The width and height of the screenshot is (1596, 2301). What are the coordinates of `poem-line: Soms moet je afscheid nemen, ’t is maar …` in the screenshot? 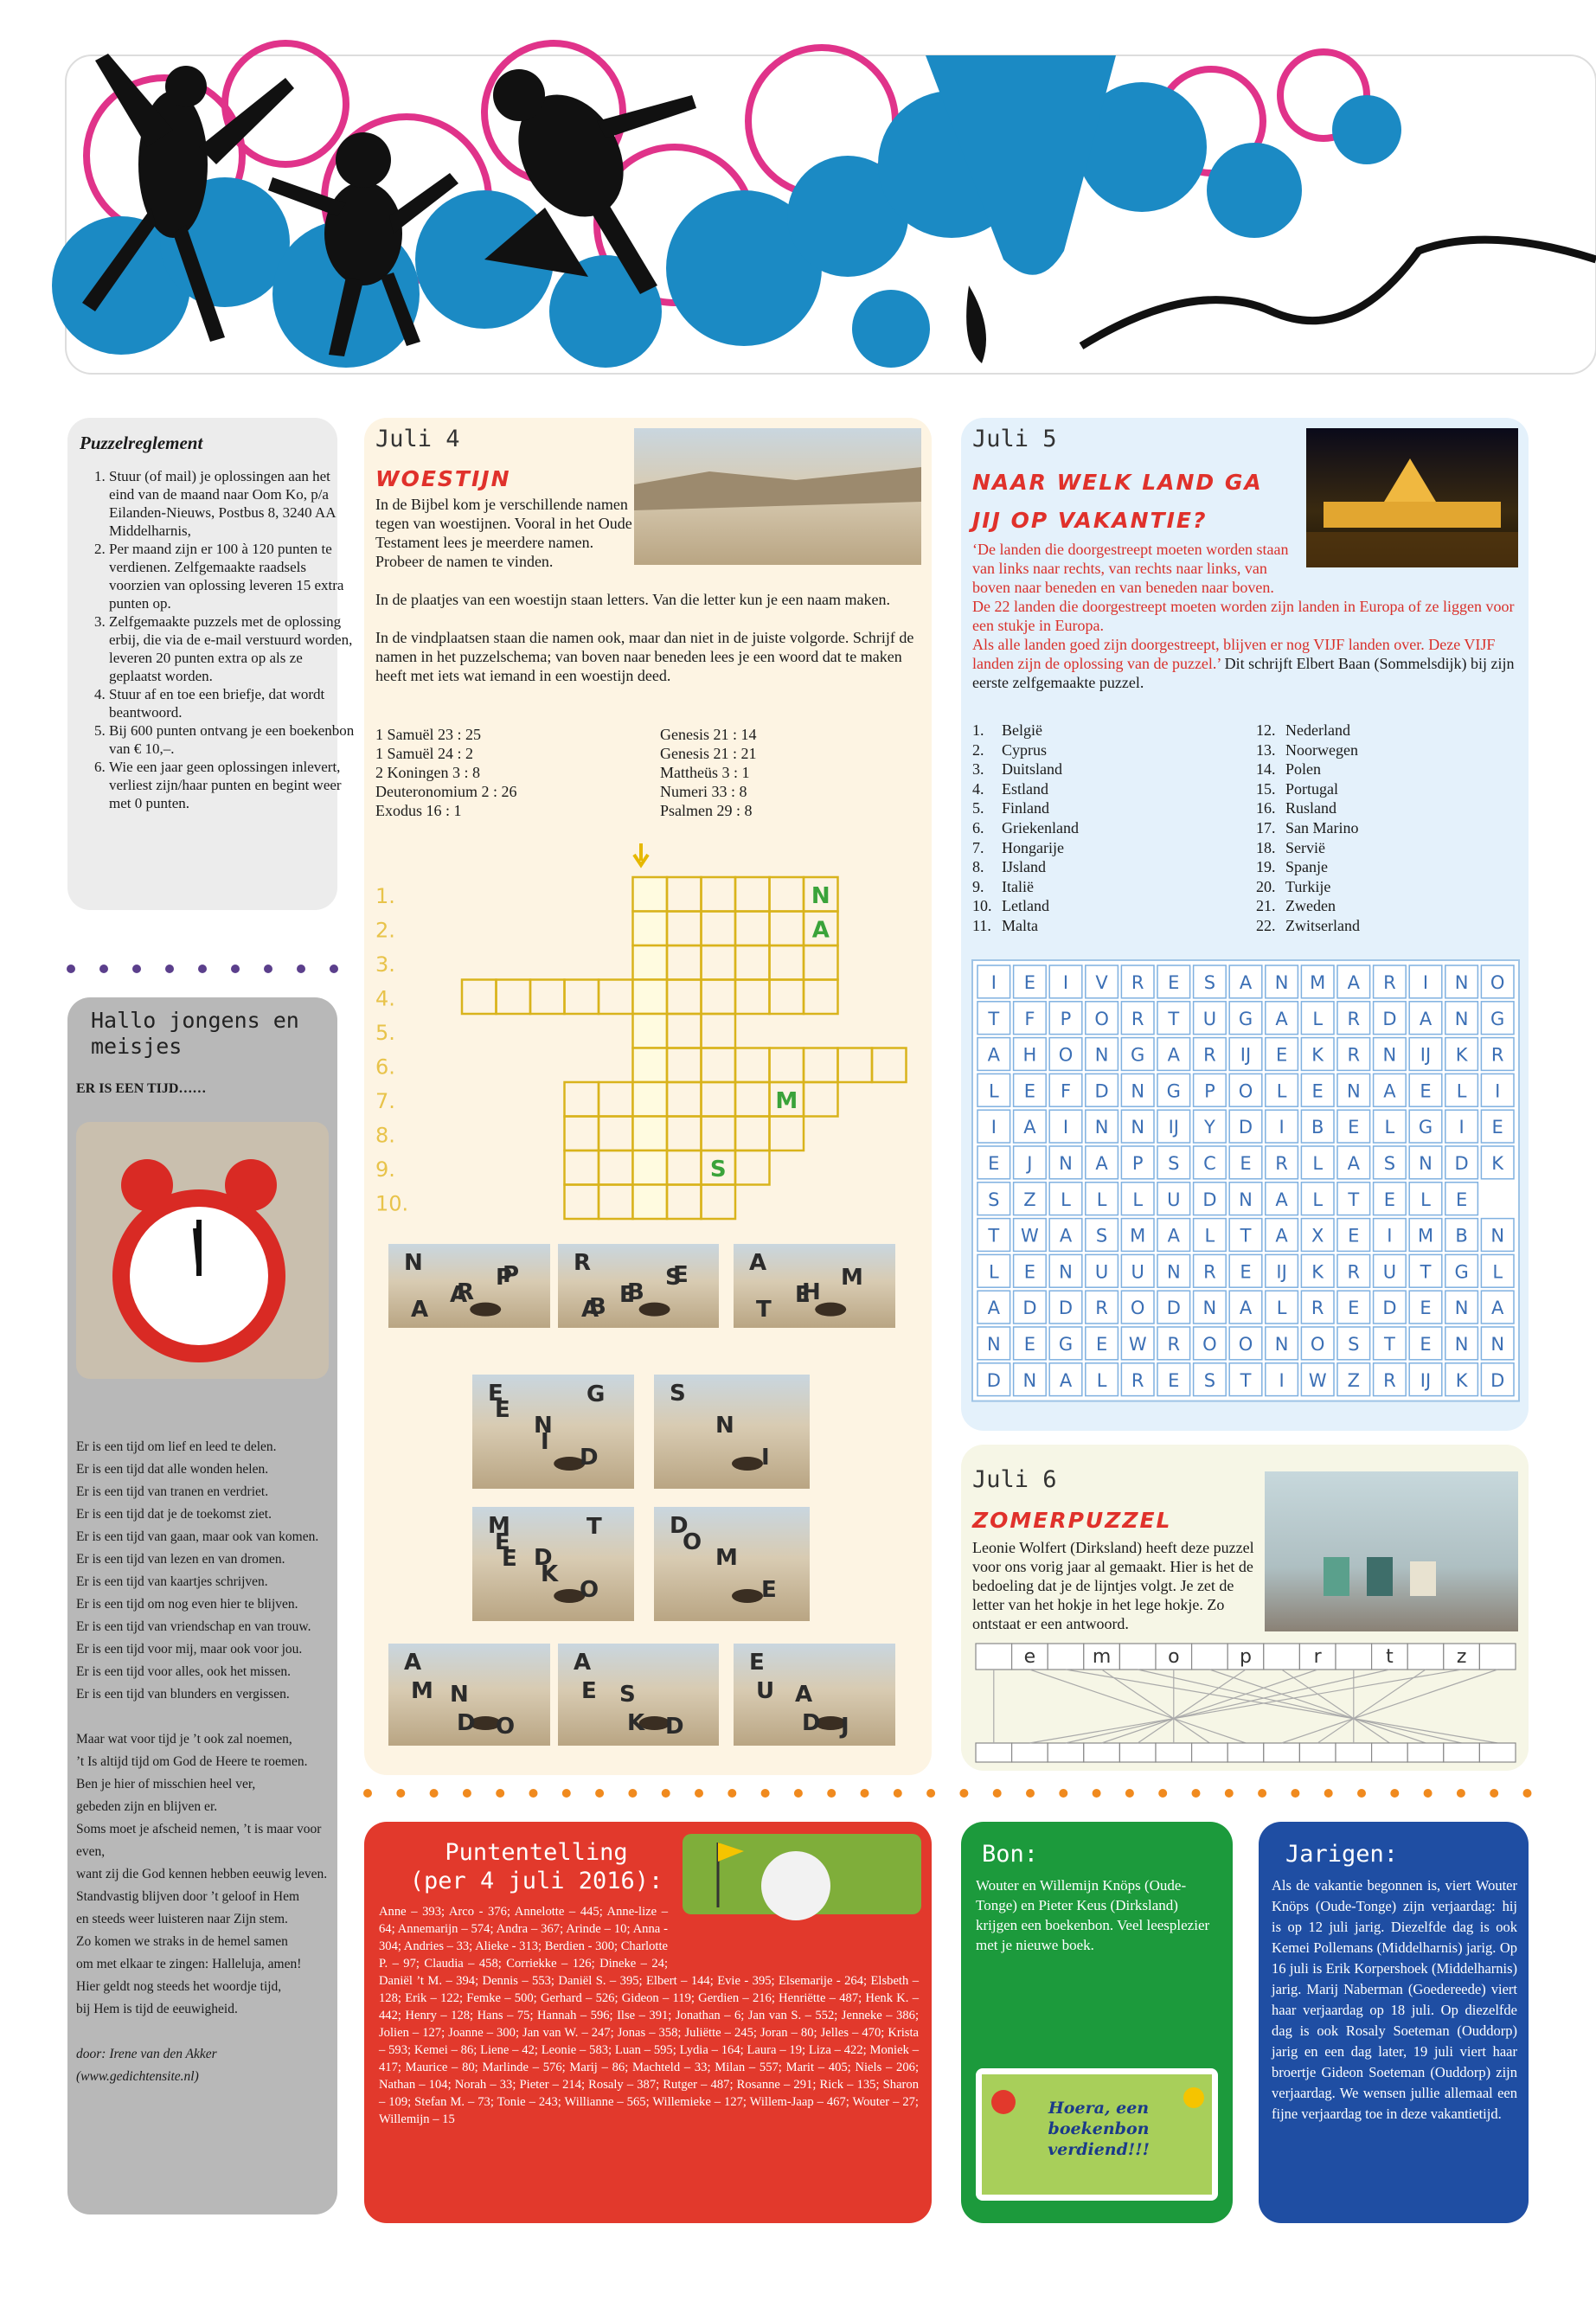 It's located at (199, 1840).